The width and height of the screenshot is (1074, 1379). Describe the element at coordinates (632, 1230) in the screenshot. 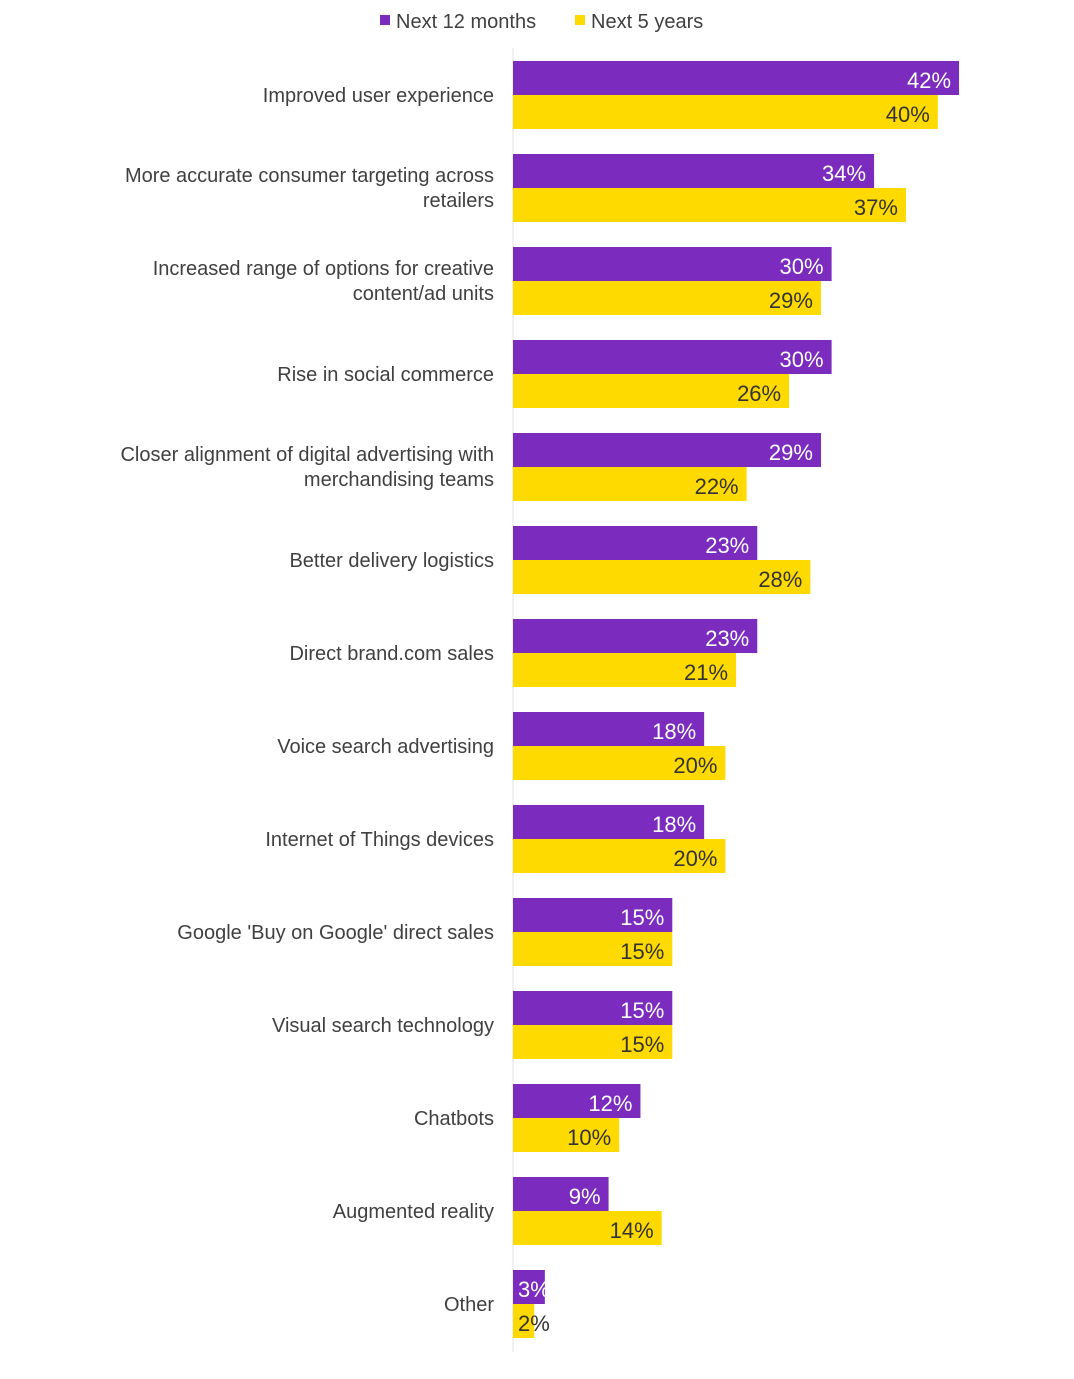

I see `data-label: 14%` at that location.